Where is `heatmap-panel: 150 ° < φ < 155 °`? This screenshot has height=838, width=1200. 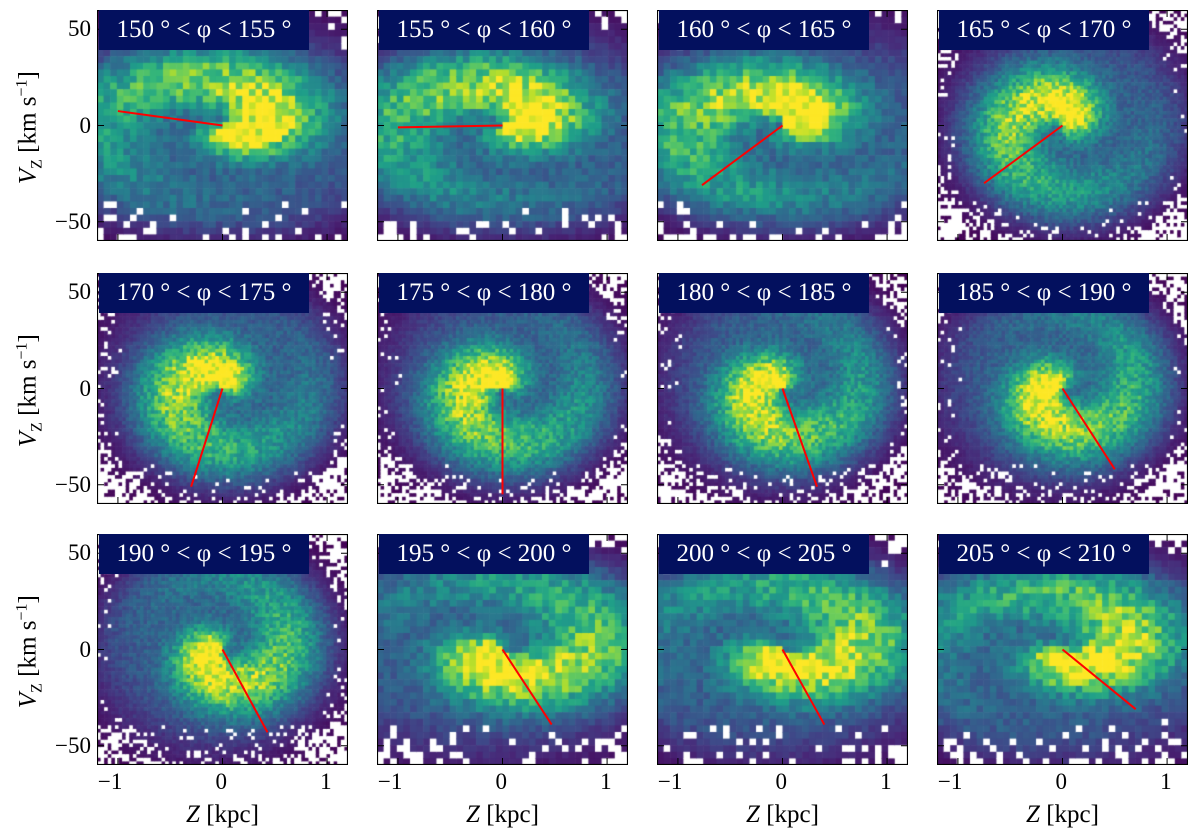
heatmap-panel: 150 ° < φ < 155 ° is located at coordinates (222, 125).